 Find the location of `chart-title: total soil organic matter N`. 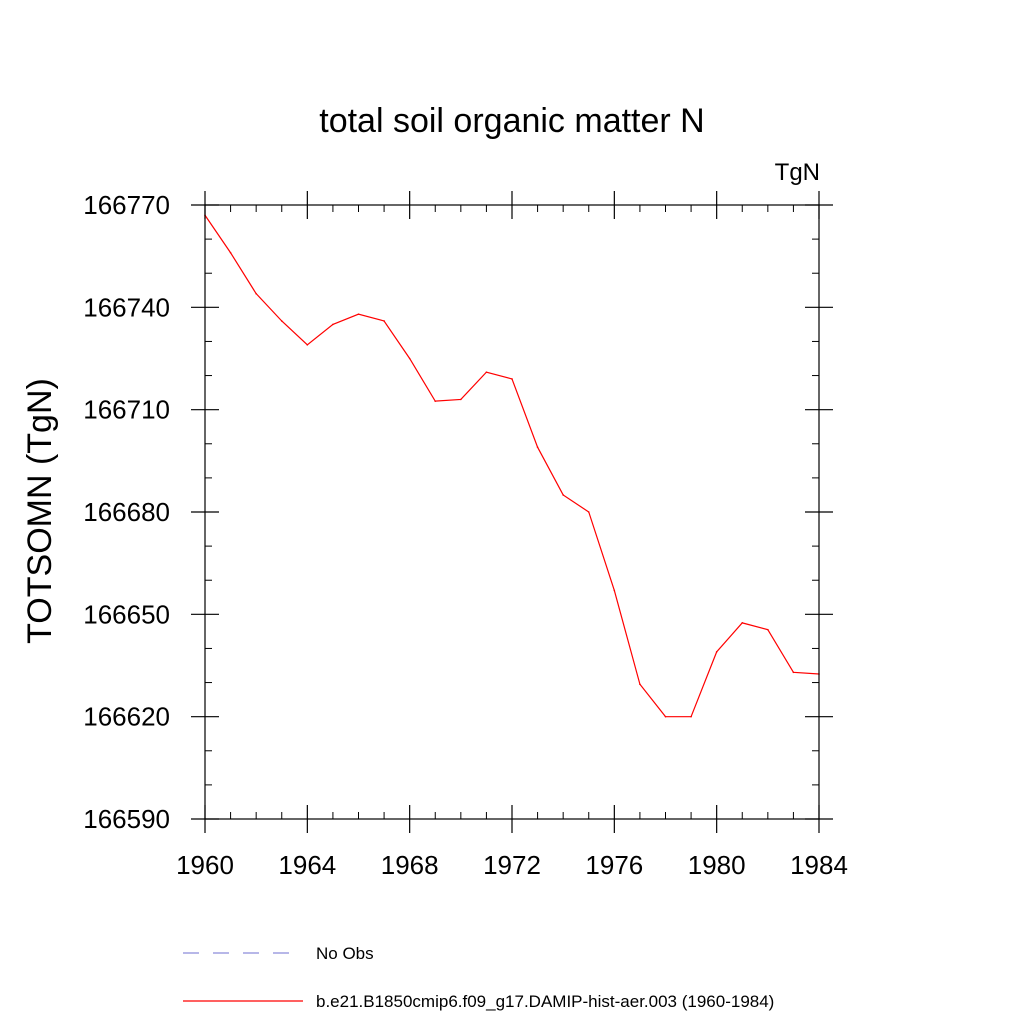

chart-title: total soil organic matter N is located at coordinates (512, 121).